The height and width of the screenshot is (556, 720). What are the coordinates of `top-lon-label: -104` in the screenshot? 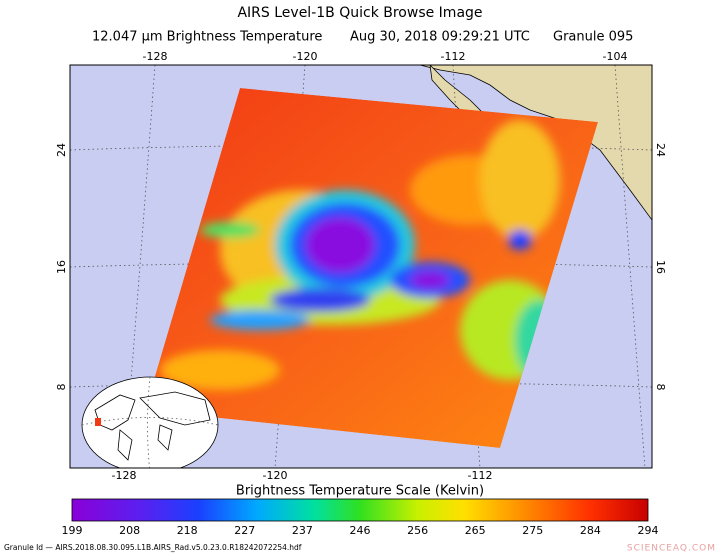 It's located at (615, 56).